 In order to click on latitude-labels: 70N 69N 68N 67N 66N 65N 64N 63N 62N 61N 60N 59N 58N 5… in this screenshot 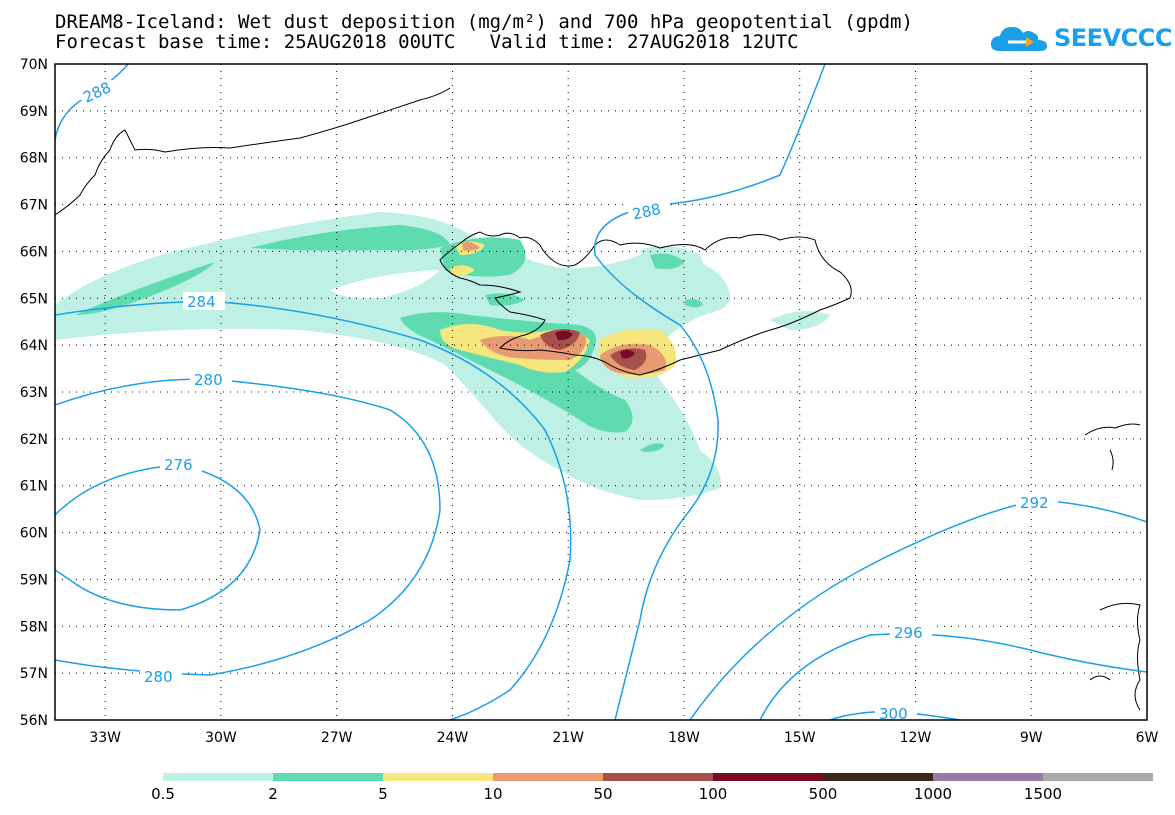, I will do `click(34, 393)`.